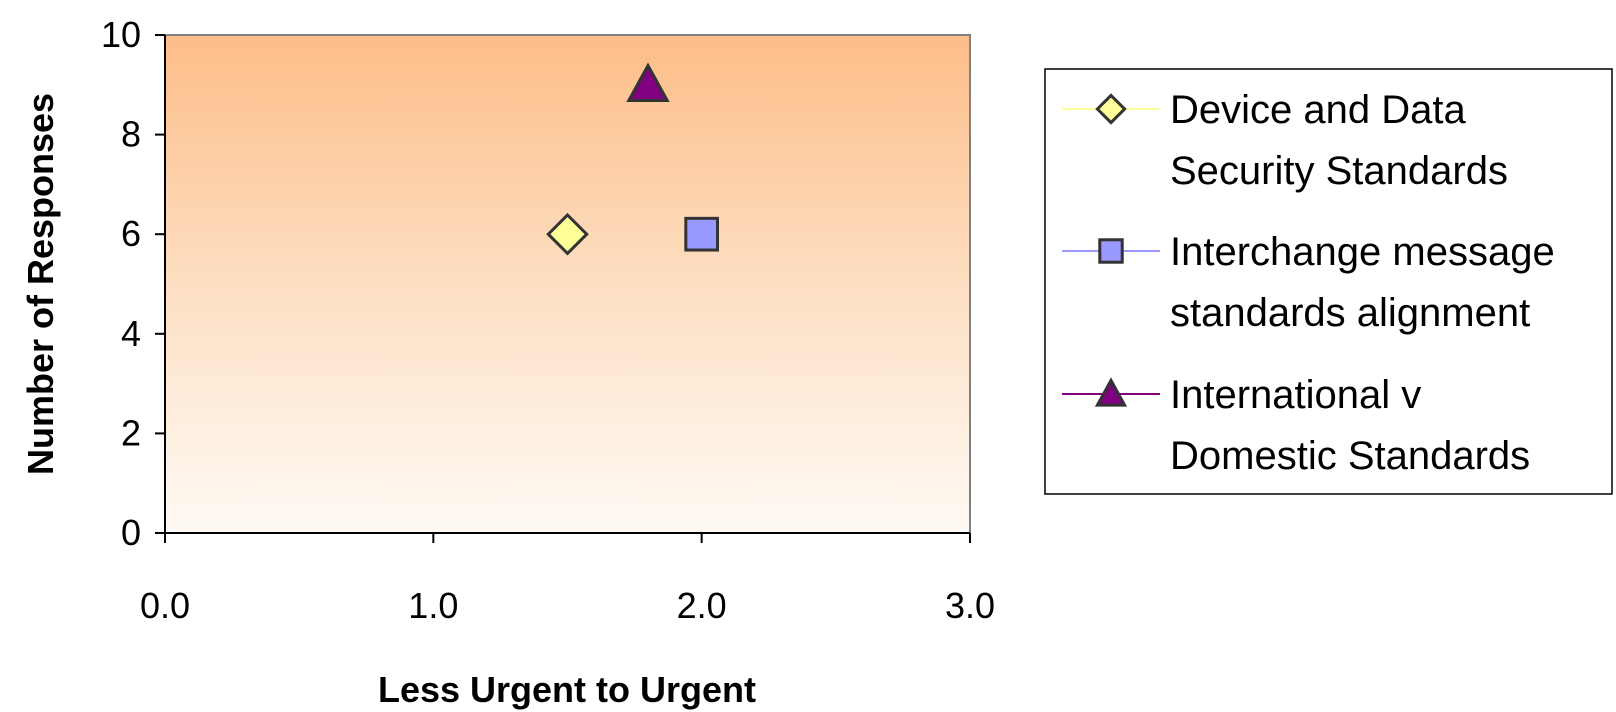 Image resolution: width=1616 pixels, height=712 pixels. I want to click on y-axis-title: Number of Responses, so click(40, 284).